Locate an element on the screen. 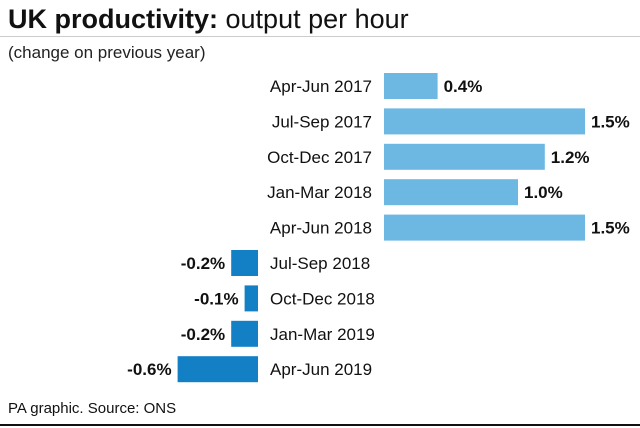 This screenshot has height=428, width=640. category-label-7: Jan-Mar 2019 is located at coordinates (322, 334).